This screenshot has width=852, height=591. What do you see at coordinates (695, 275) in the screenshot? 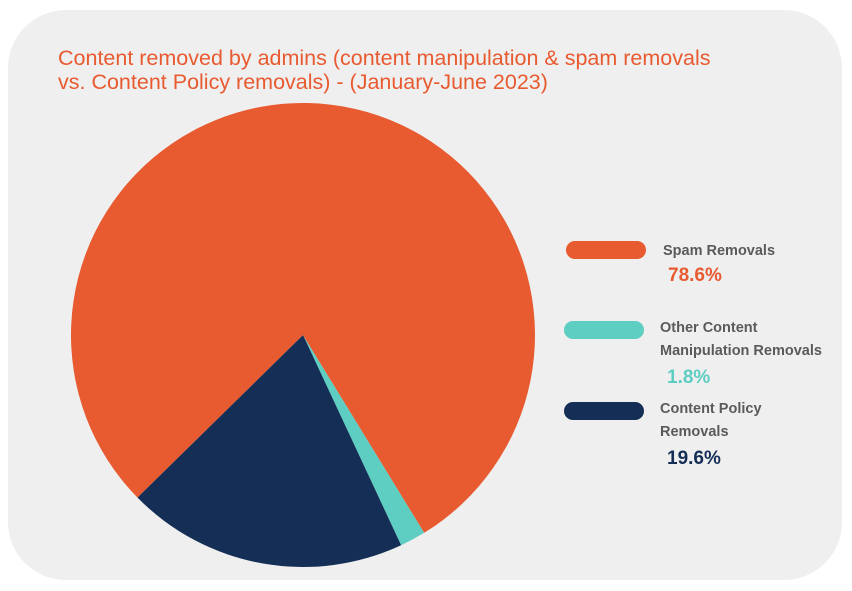
I see `legend-value-spam-removals: 78.6%` at bounding box center [695, 275].